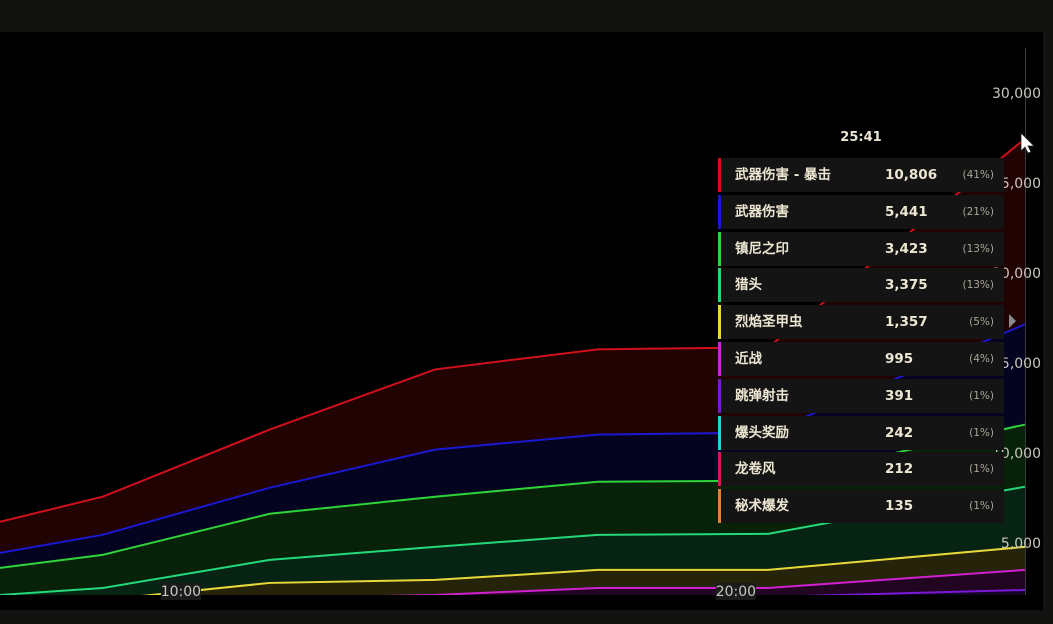 This screenshot has width=1053, height=624. What do you see at coordinates (748, 358) in the screenshot?
I see `ability-name: 近战` at bounding box center [748, 358].